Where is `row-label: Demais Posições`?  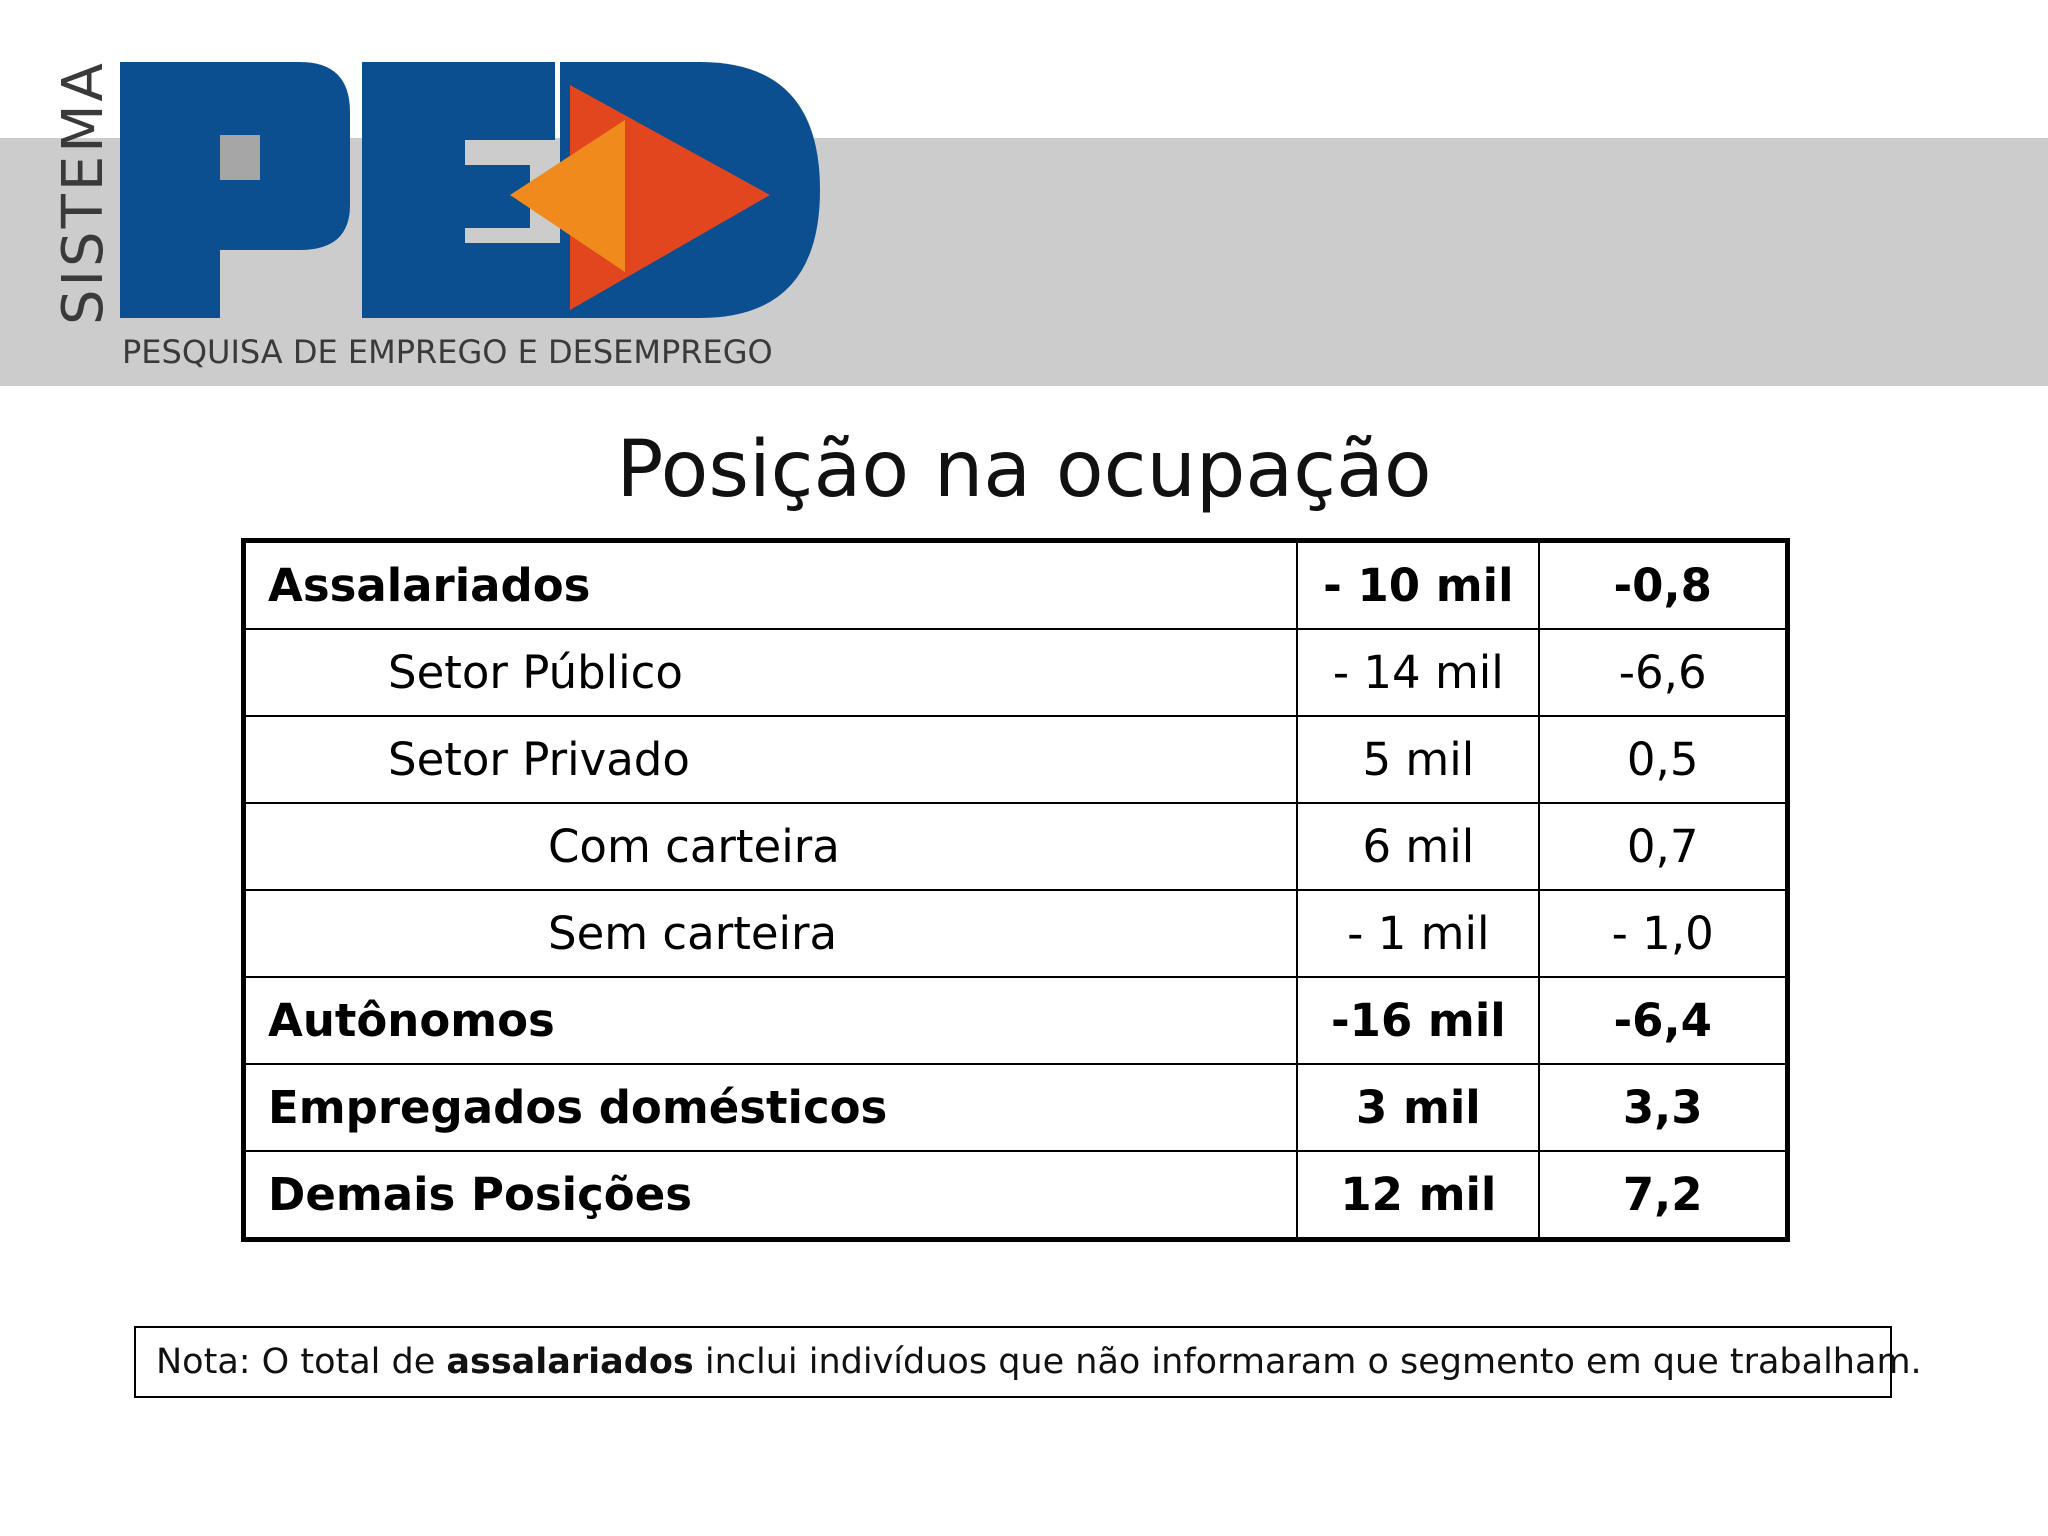 row-label: Demais Posições is located at coordinates (770, 1195).